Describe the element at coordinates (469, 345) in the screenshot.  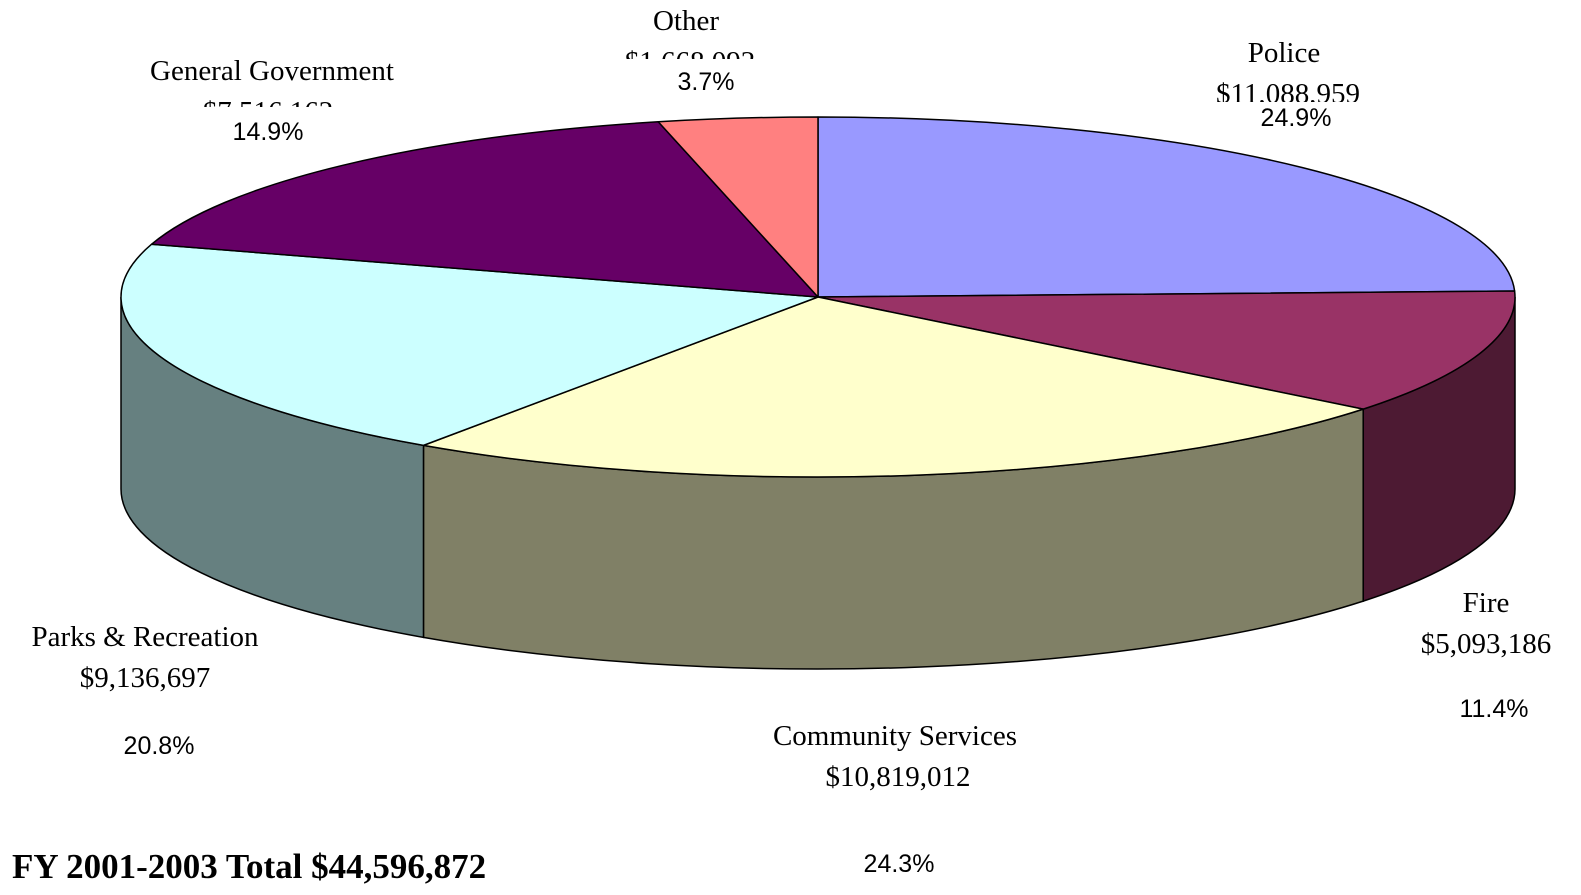
I see `pie-slice-parks-recreation` at that location.